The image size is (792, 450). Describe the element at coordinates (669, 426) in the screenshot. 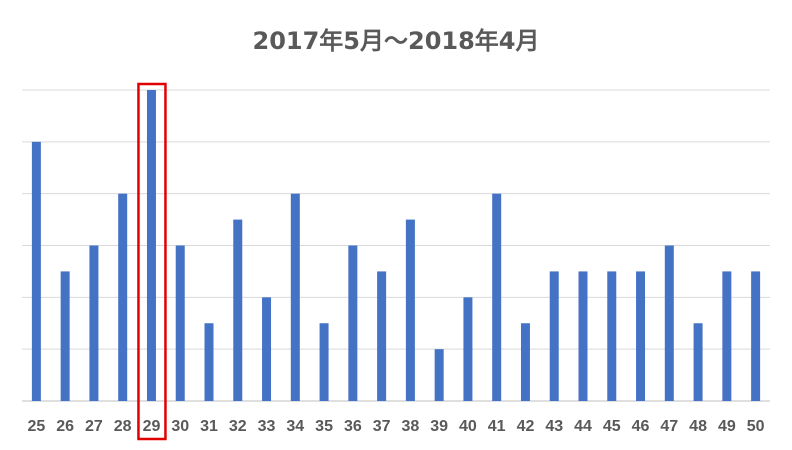

I see `x-tick-label-47: 47` at that location.